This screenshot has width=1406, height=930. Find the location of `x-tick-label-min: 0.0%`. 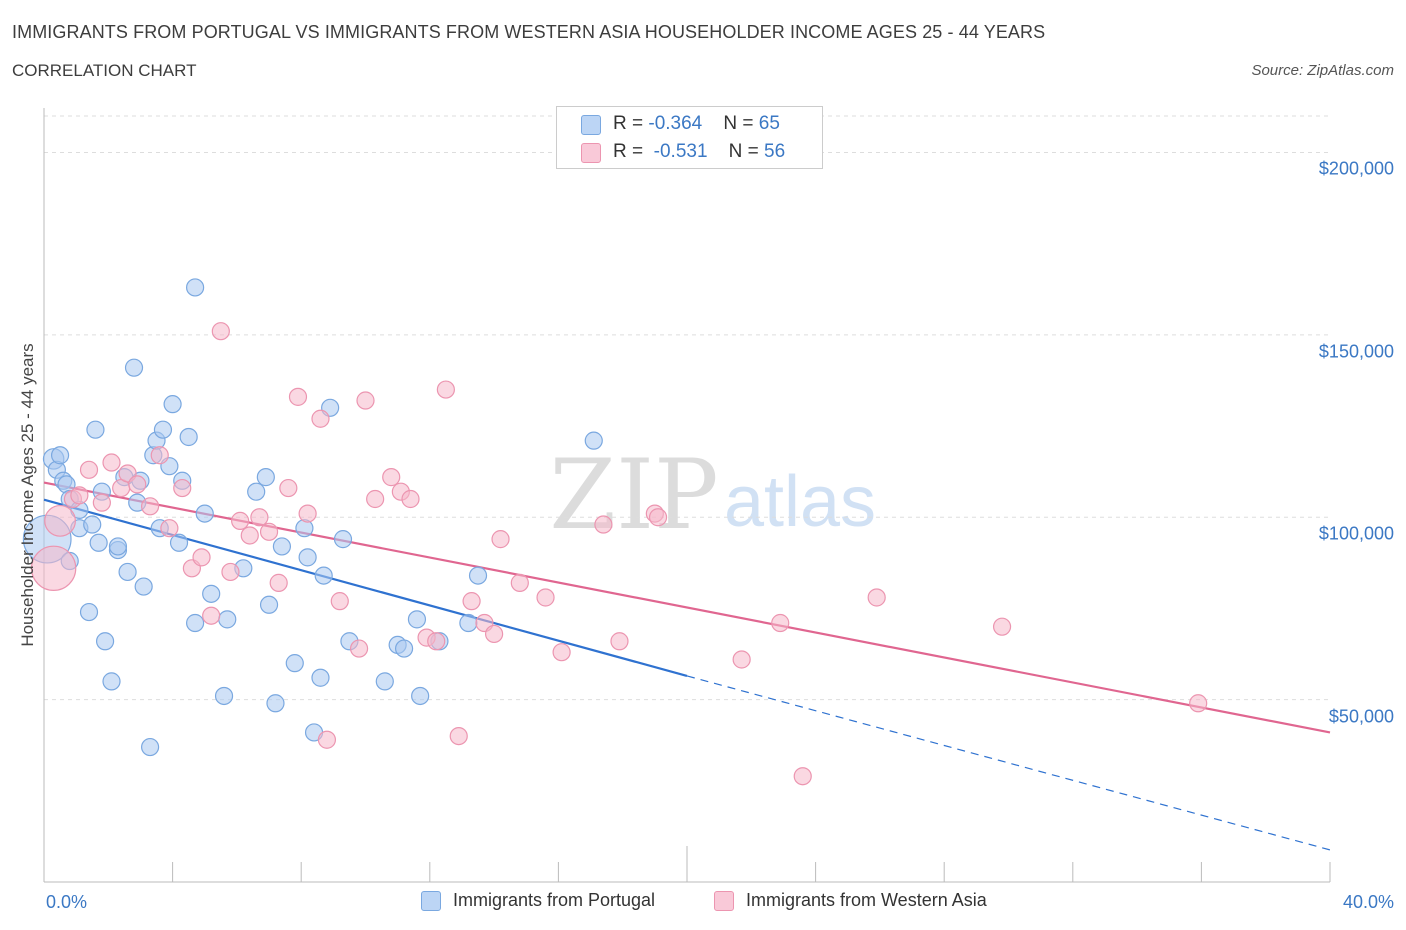

x-tick-label-min: 0.0% is located at coordinates (67, 902).